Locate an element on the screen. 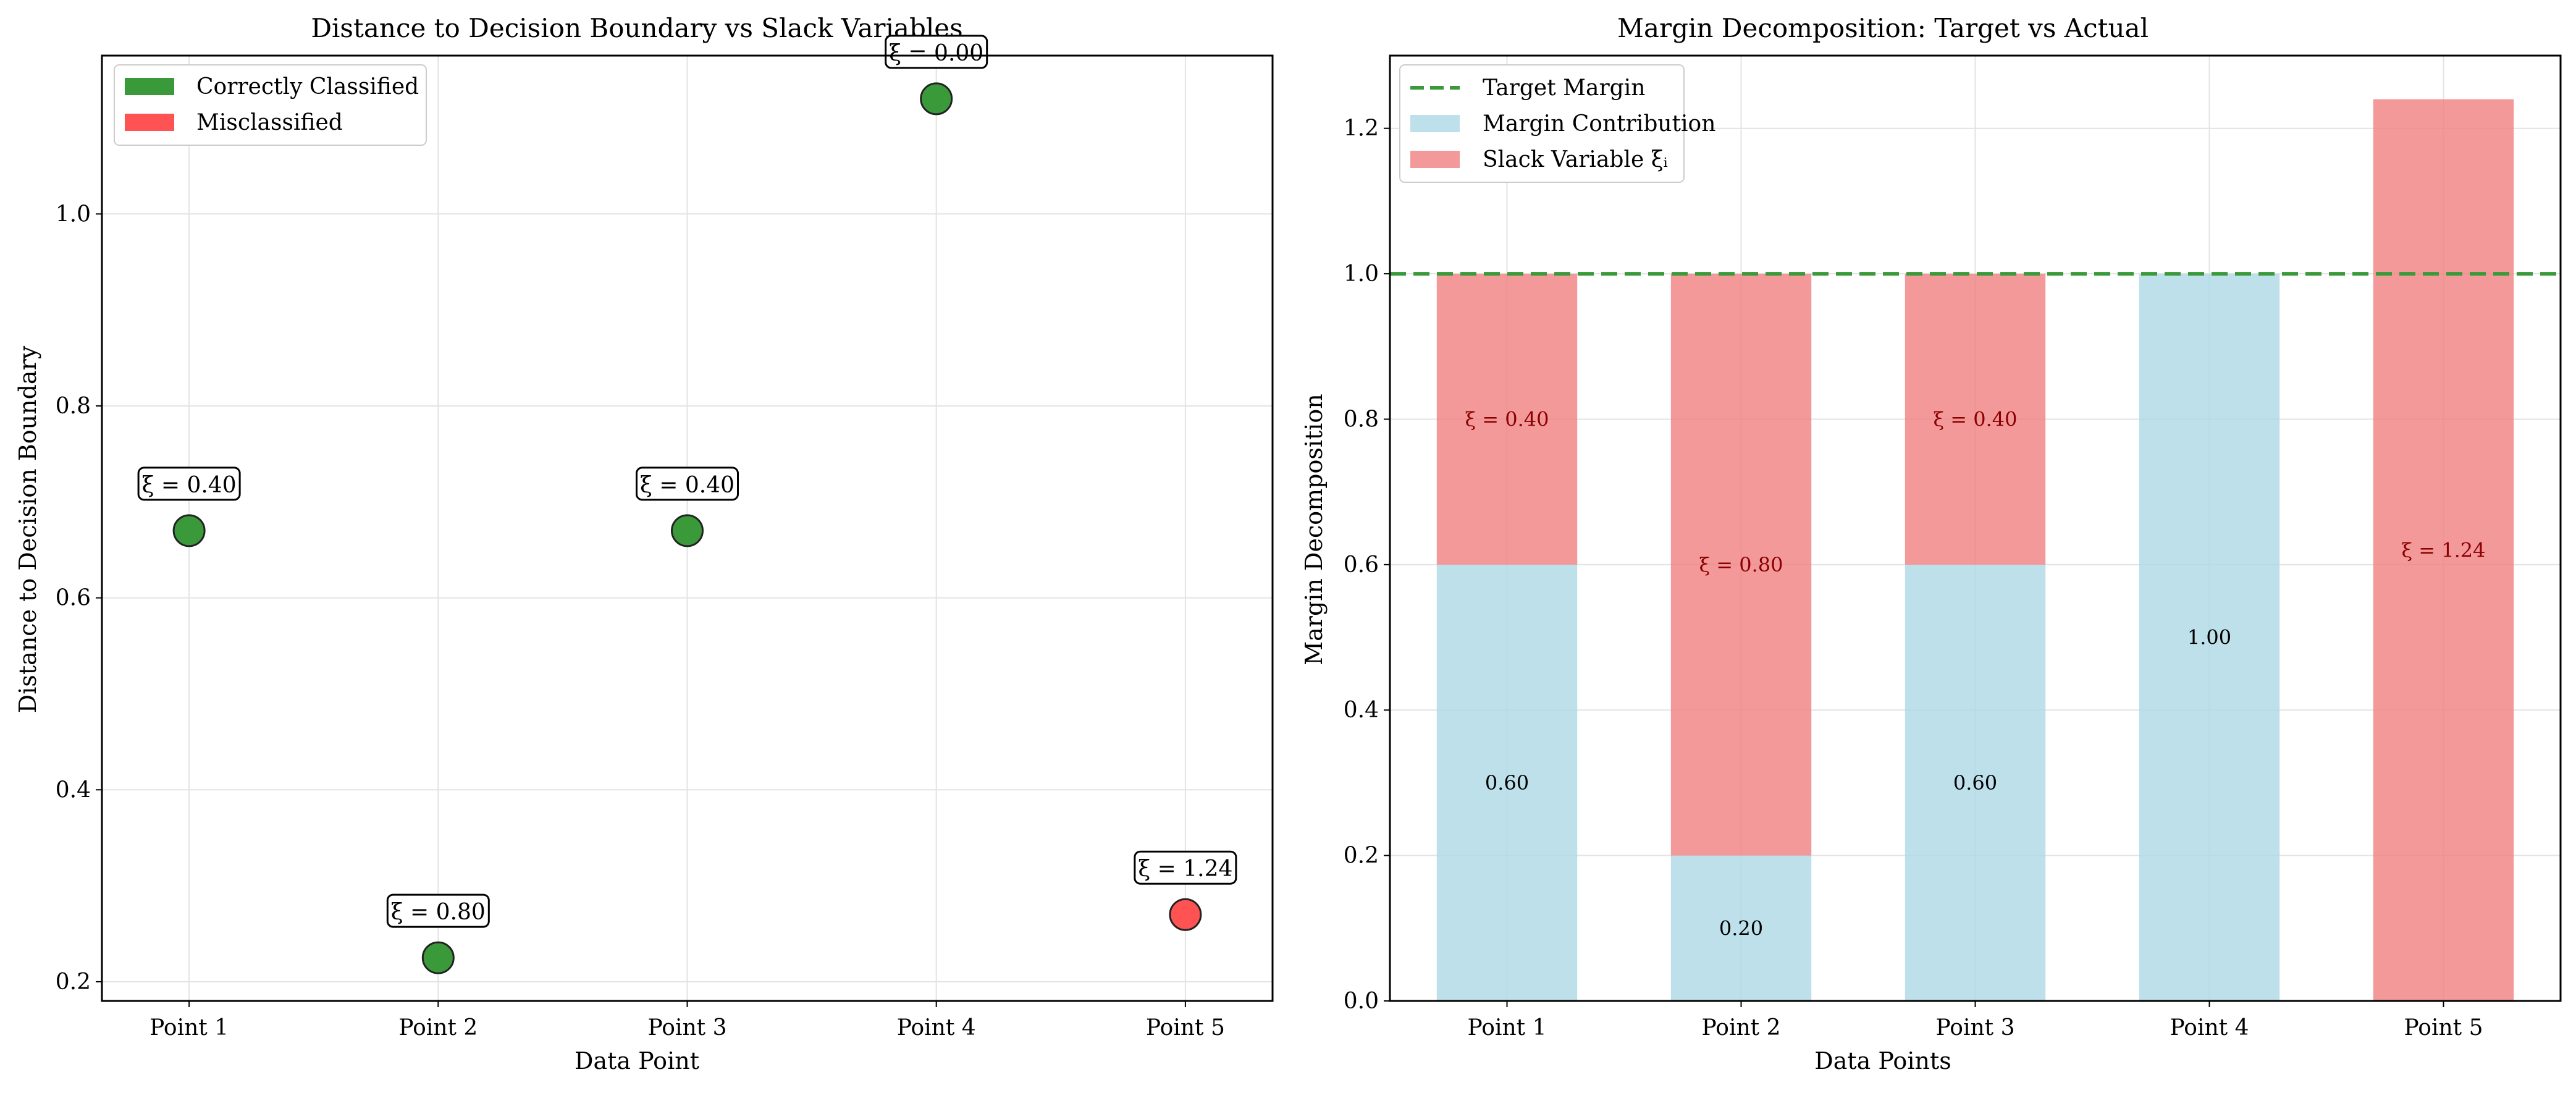 The image size is (2576, 1093). margin-contribution-label: 0.20 is located at coordinates (1741, 928).